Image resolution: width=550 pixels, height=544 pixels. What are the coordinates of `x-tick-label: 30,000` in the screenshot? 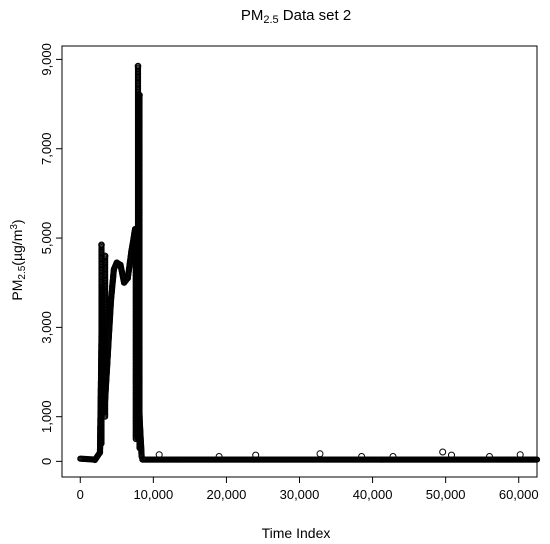 It's located at (300, 494).